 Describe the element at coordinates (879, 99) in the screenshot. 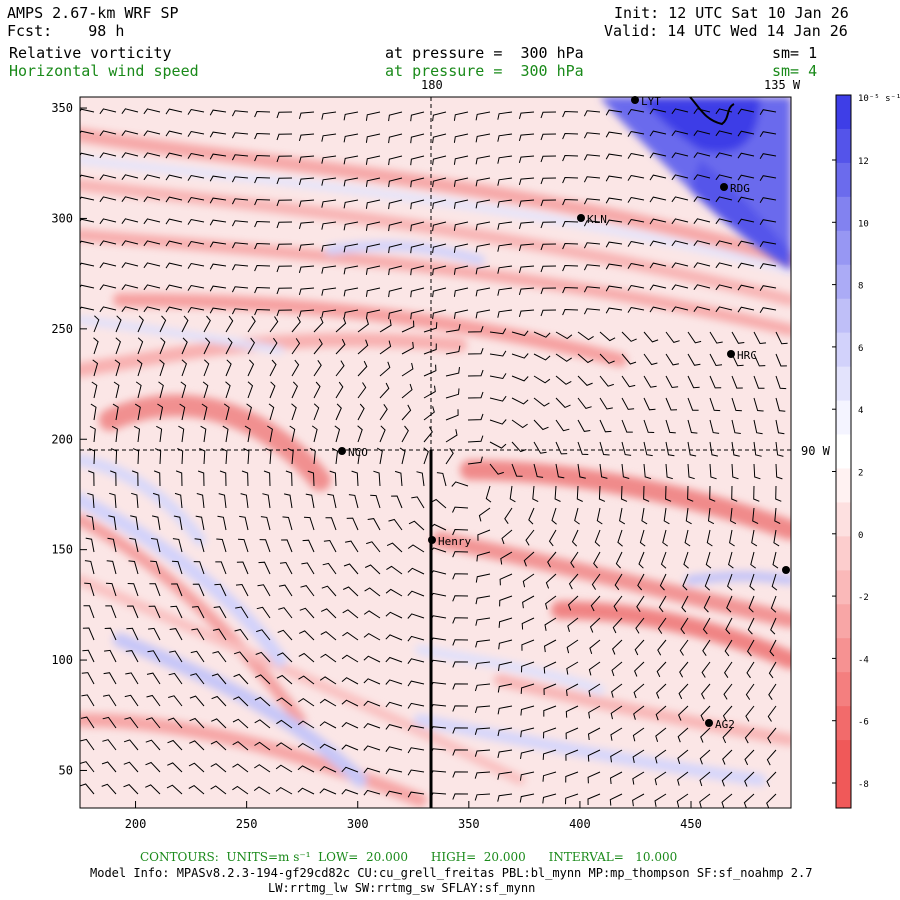

I see `colorbar-unit: 10⁻⁵ s⁻¹` at that location.